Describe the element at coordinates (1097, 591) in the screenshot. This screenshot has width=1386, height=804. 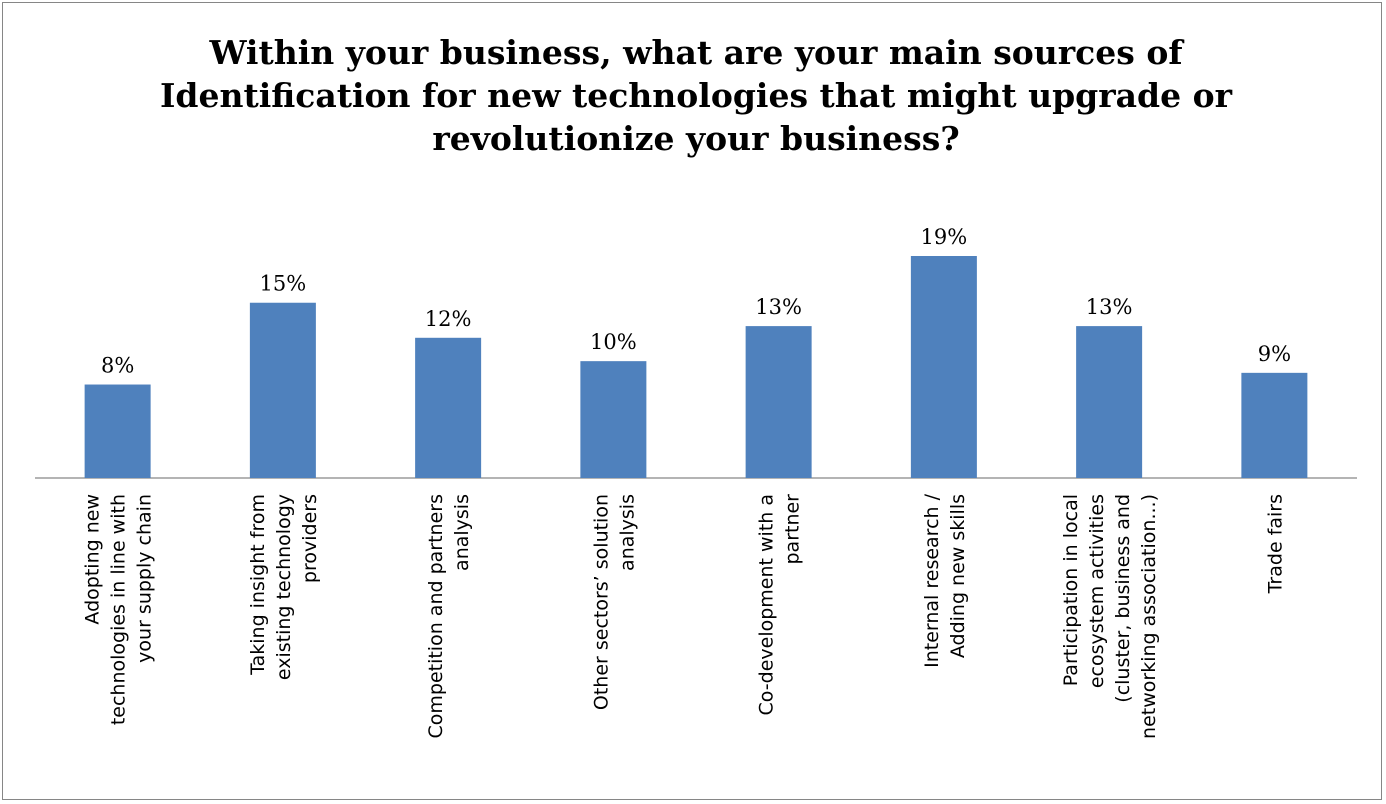
I see `category-label-line: ecosystem activities` at that location.